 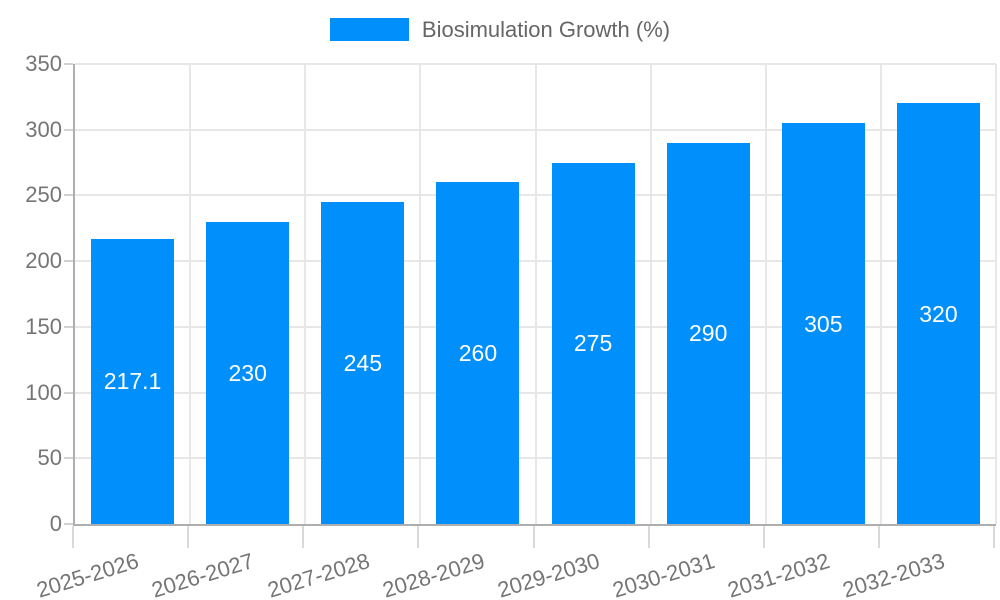 I want to click on bar-value-label: 230, so click(x=247, y=372).